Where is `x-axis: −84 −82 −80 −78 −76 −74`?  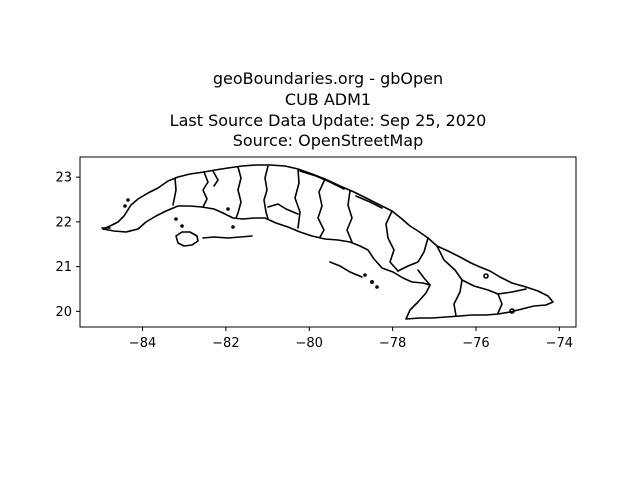
x-axis: −84 −82 −80 −78 −76 −74 is located at coordinates (351, 339).